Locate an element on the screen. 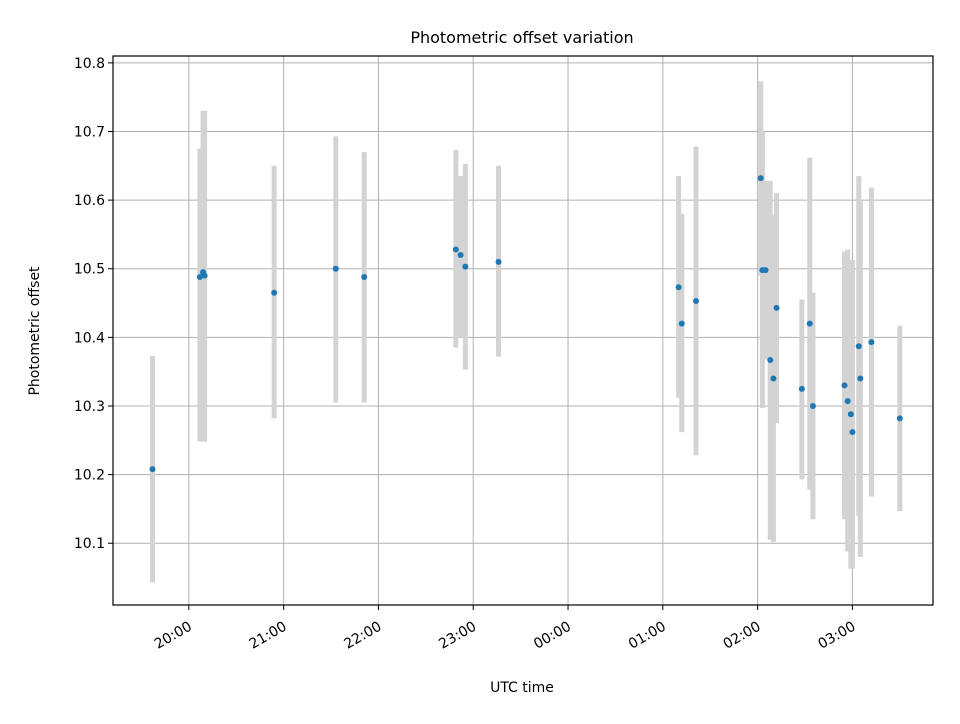 This screenshot has width=960, height=724. y-tick-label: 10.1 is located at coordinates (89, 544).